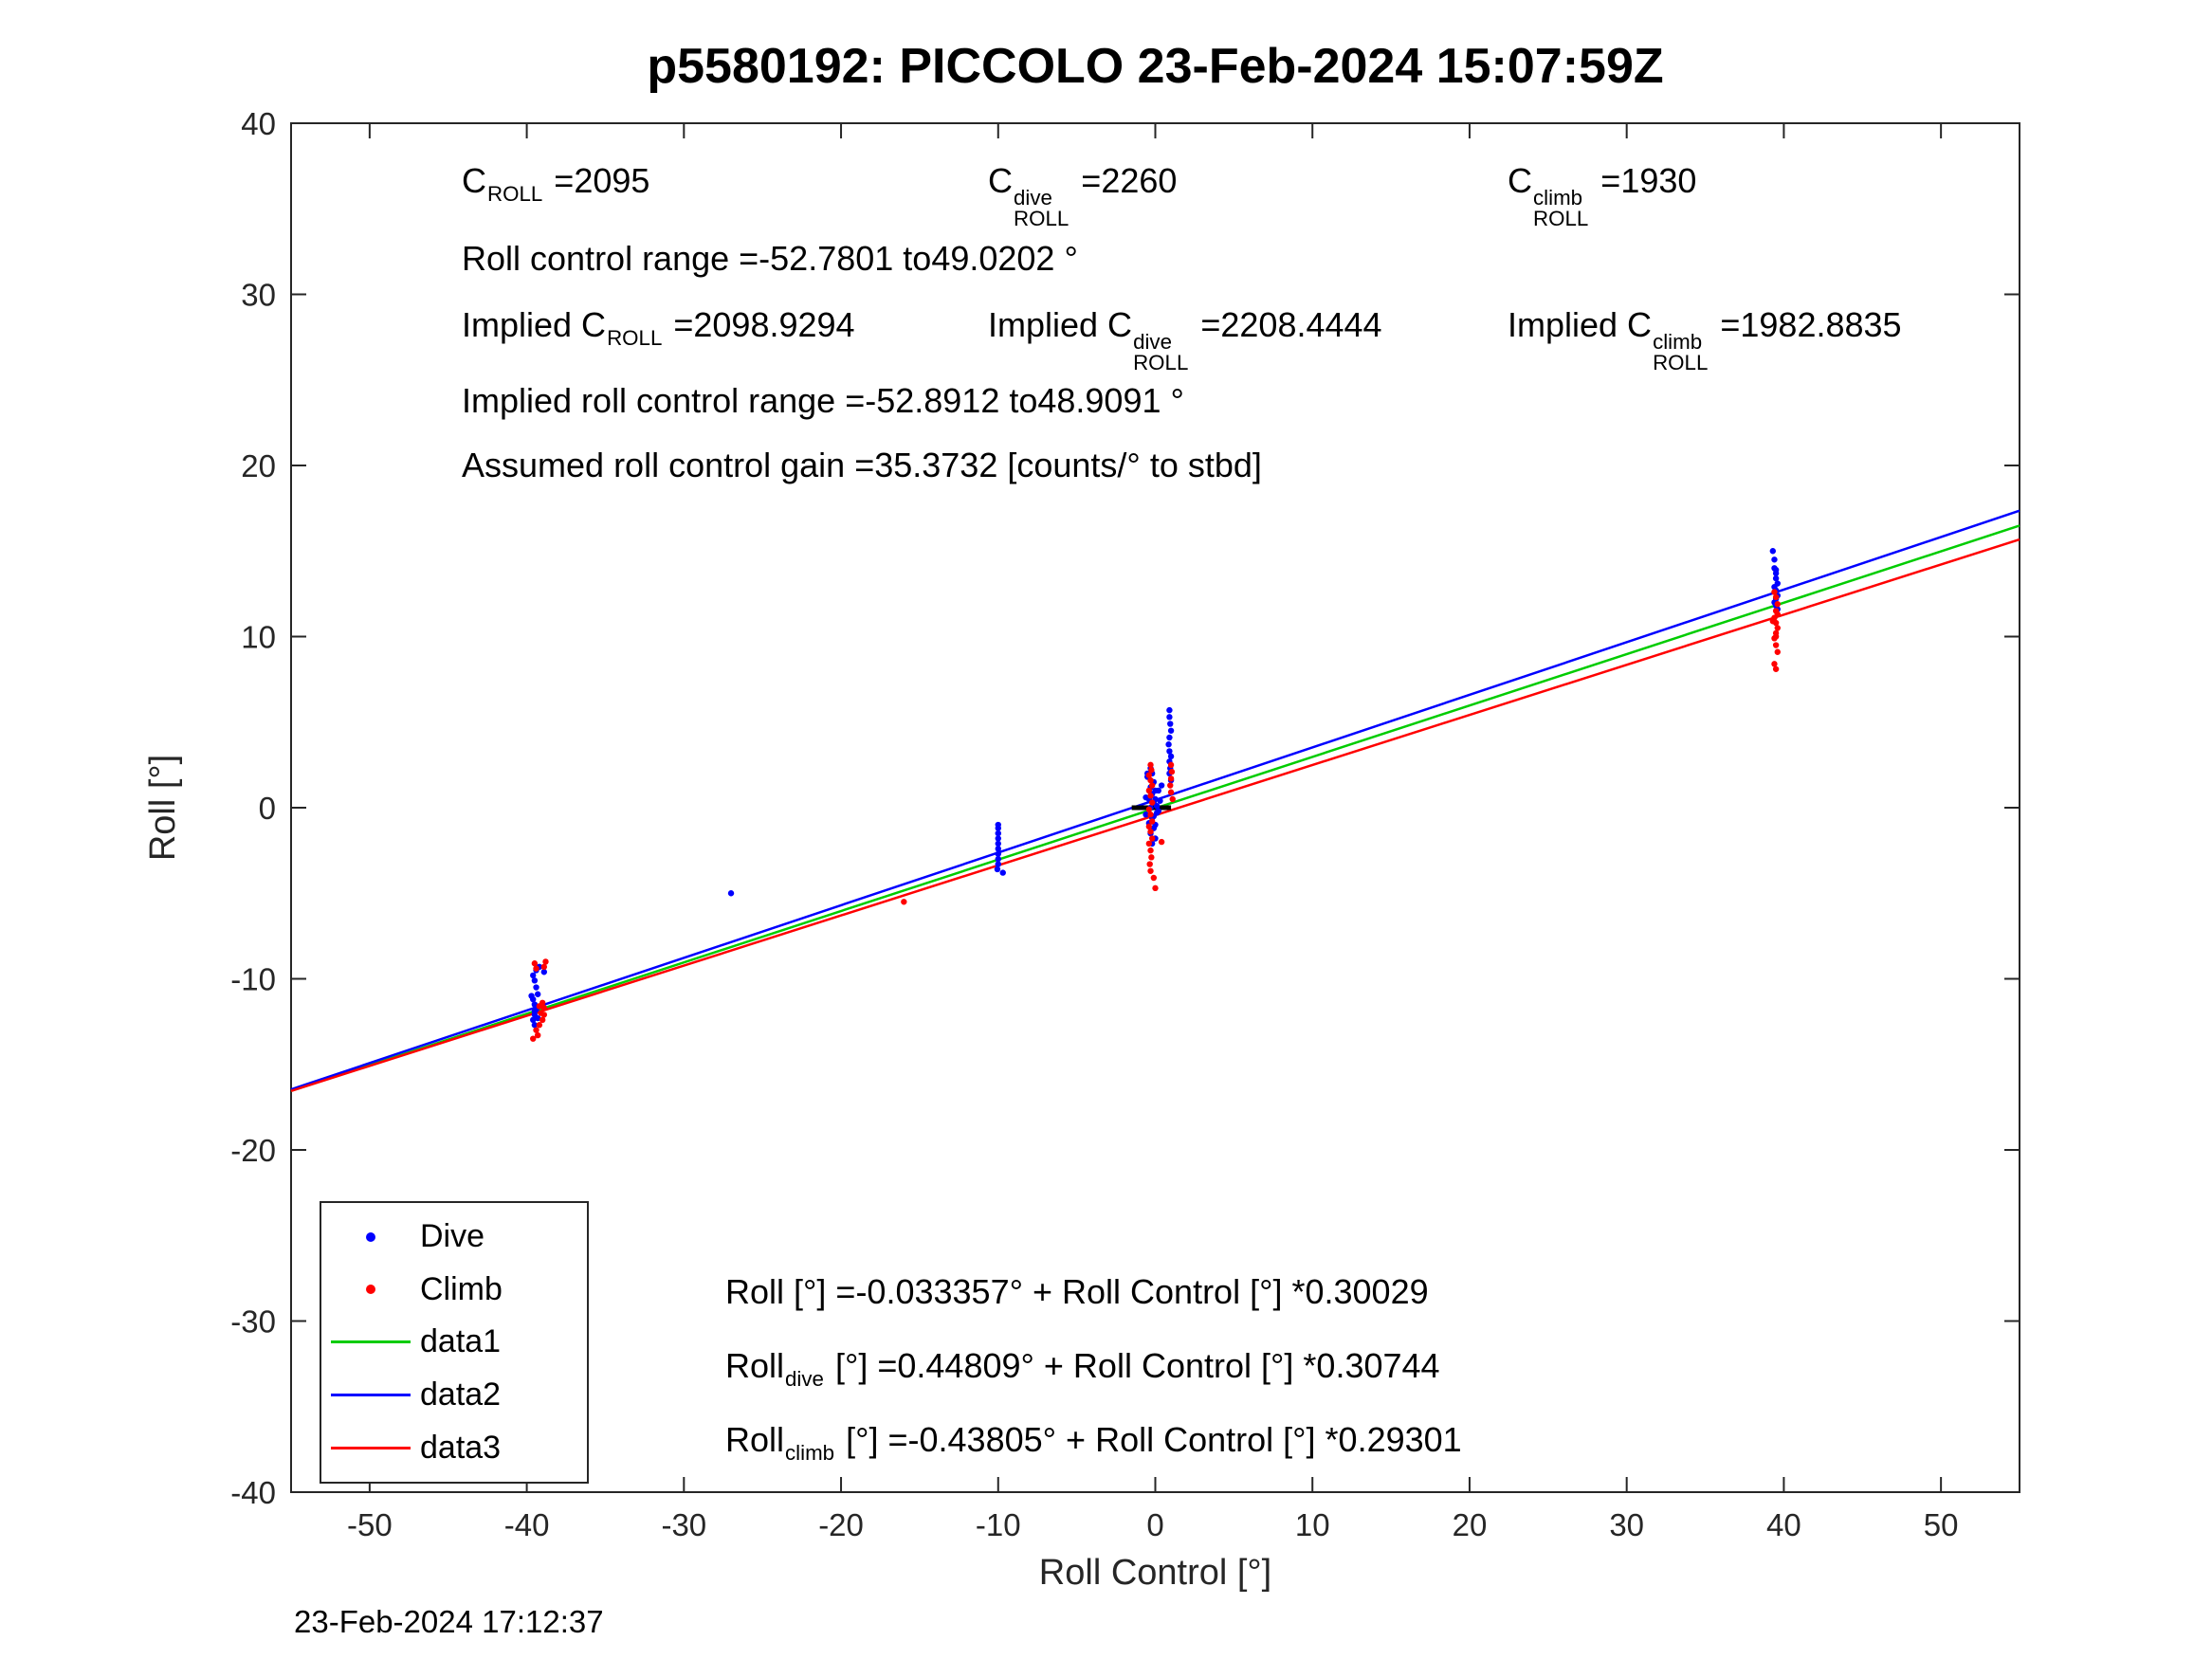 The height and width of the screenshot is (1659, 2212). I want to click on c-roll-climb-sup: climb, so click(1558, 197).